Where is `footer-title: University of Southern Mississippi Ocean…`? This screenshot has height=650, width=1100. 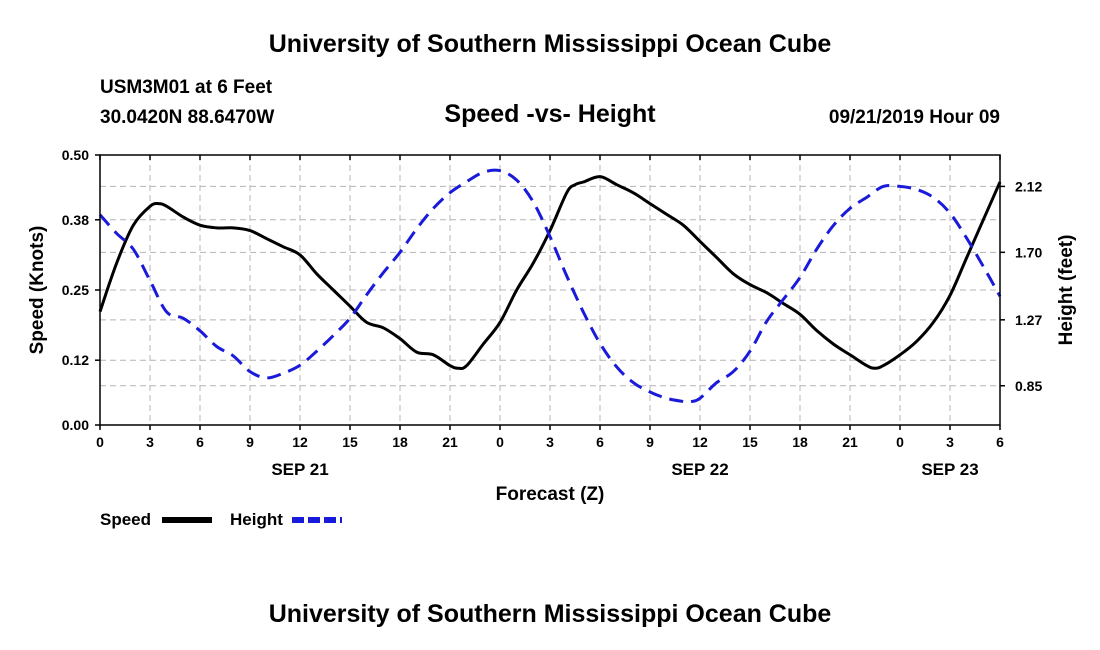 footer-title: University of Southern Mississippi Ocean… is located at coordinates (550, 614).